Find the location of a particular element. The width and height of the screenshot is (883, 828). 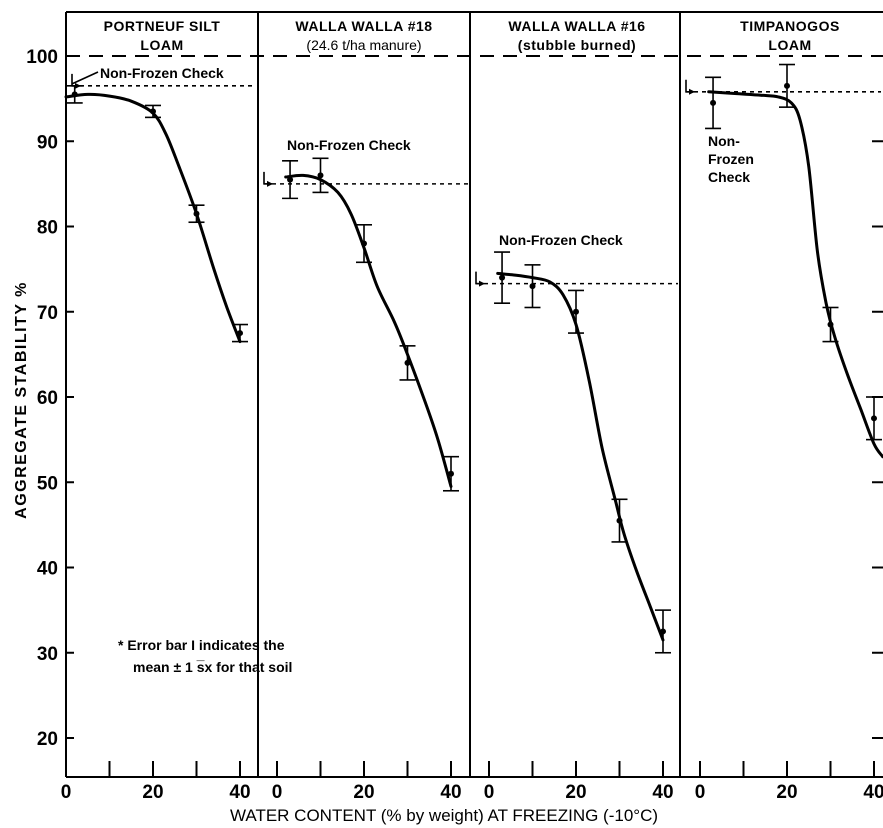

panel-title-line1: WALLA WALLA #16 is located at coordinates (576, 26).